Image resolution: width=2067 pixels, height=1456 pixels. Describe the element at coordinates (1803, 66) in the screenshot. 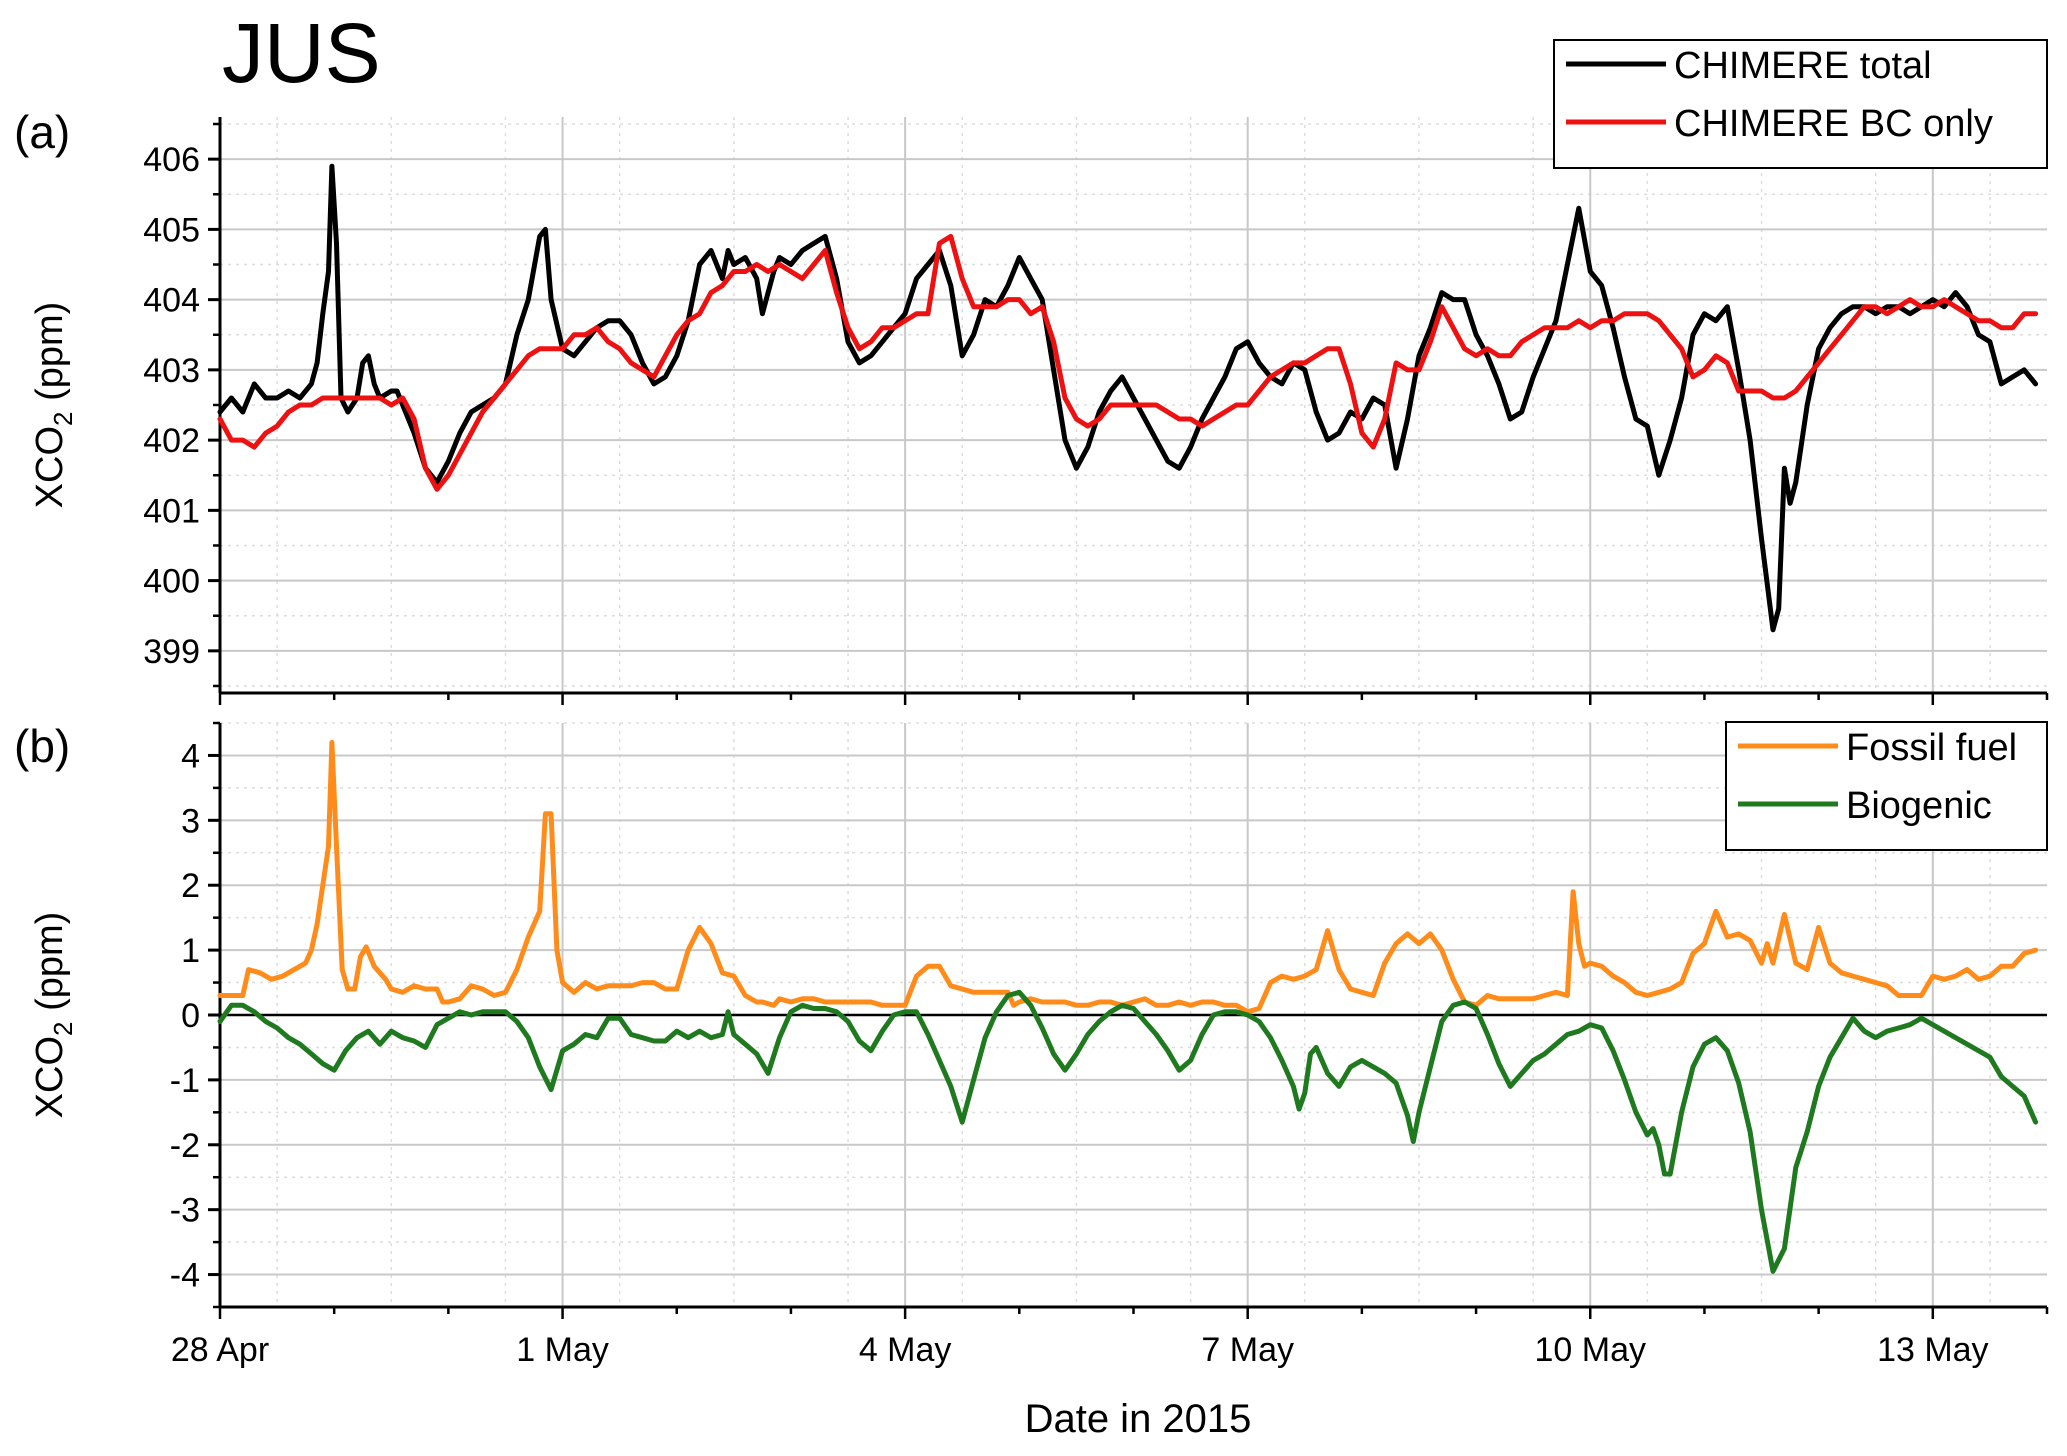

I see `legend-label-chimere-total: CHIMERE total` at that location.